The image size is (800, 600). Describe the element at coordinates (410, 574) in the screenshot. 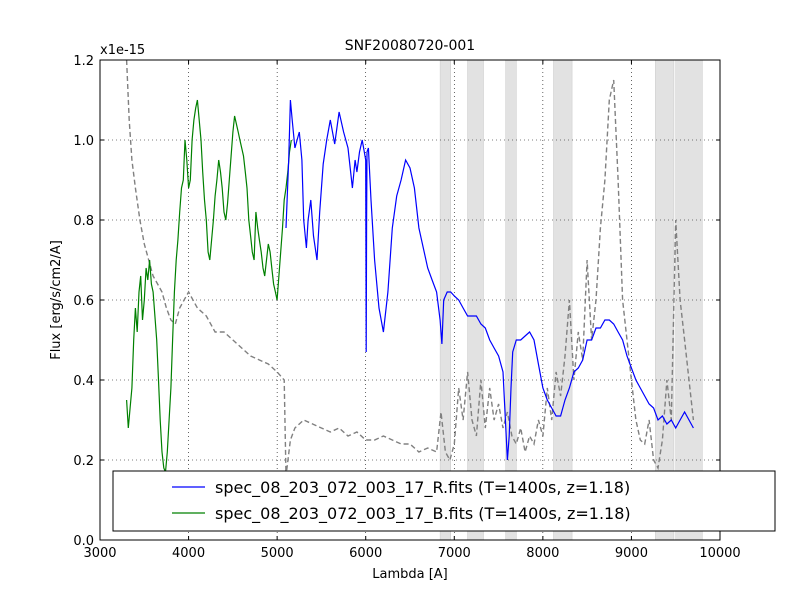

I see `x-axis-label: Lambda [A]` at that location.